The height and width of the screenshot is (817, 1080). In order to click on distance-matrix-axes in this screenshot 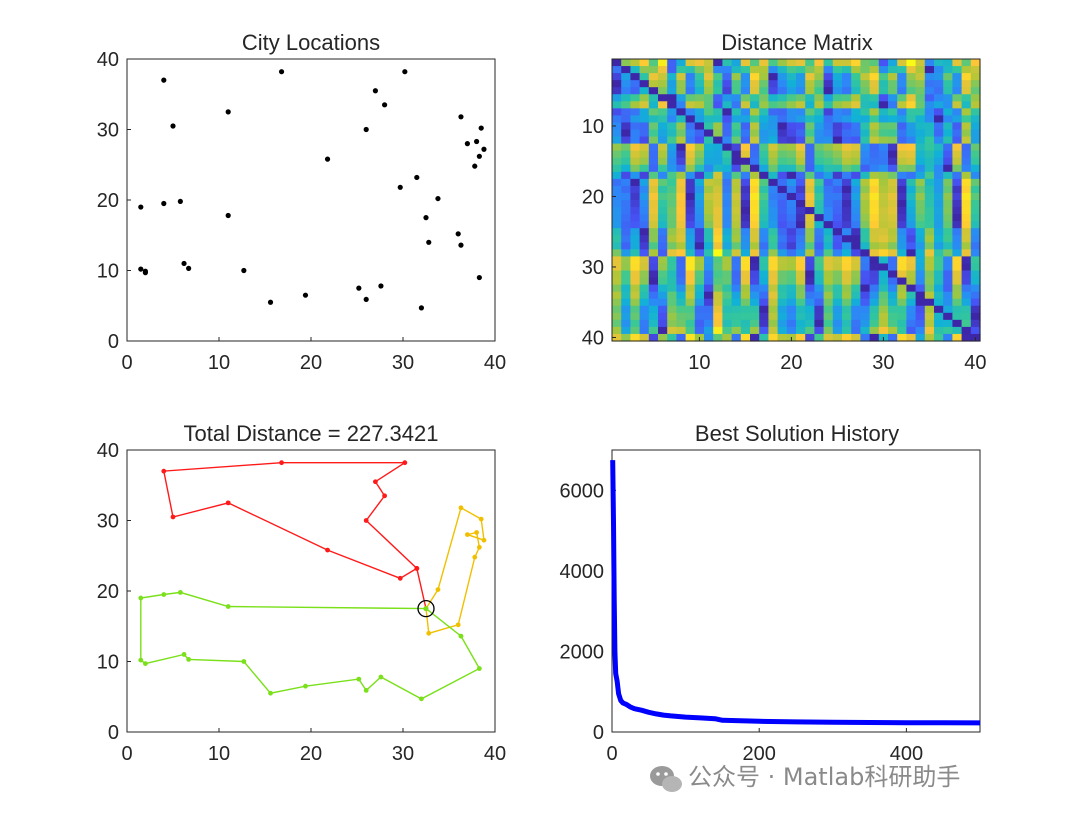, I will do `click(796, 200)`.